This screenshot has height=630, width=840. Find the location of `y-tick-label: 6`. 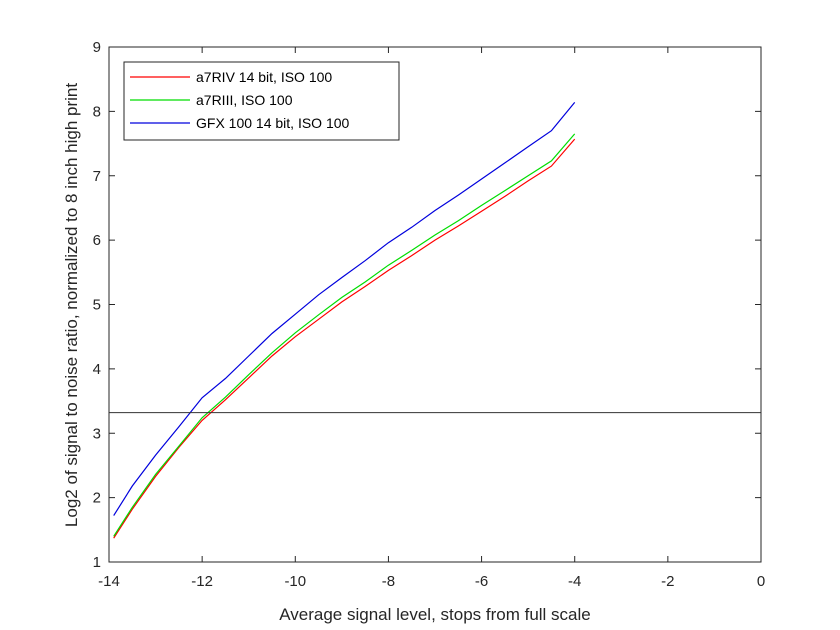

y-tick-label: 6 is located at coordinates (97, 240).